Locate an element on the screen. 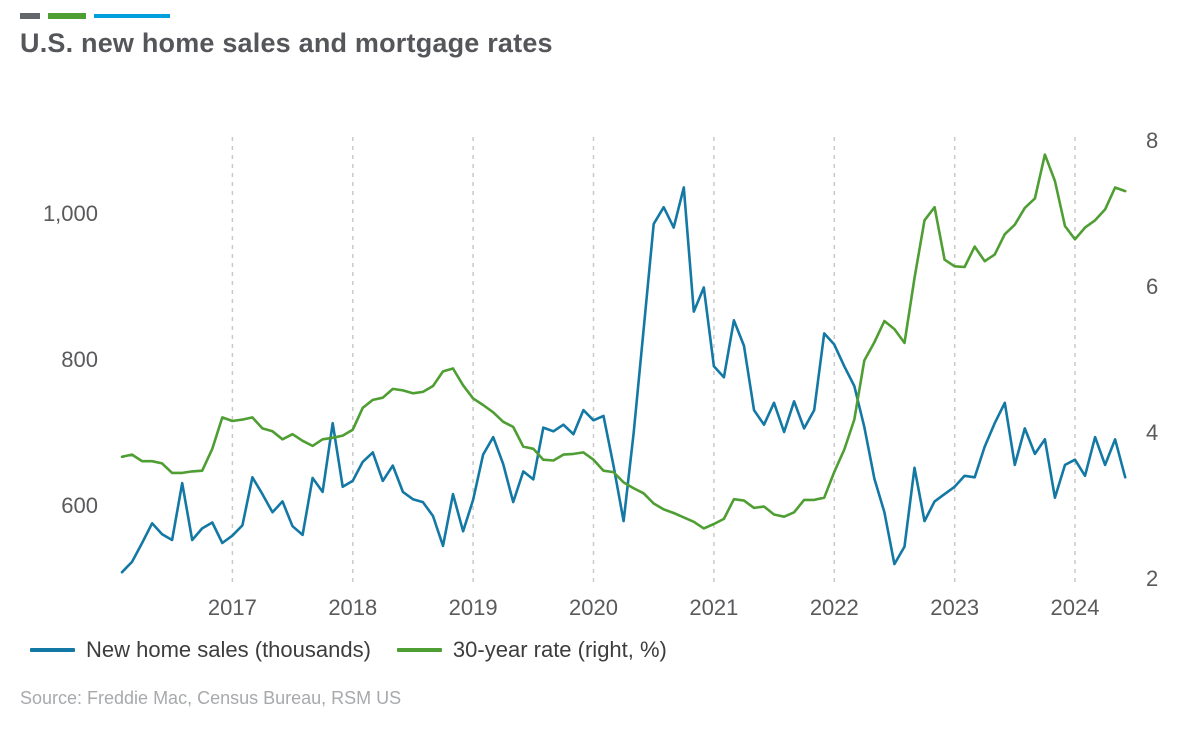  brand-decoration is located at coordinates (95, 16).